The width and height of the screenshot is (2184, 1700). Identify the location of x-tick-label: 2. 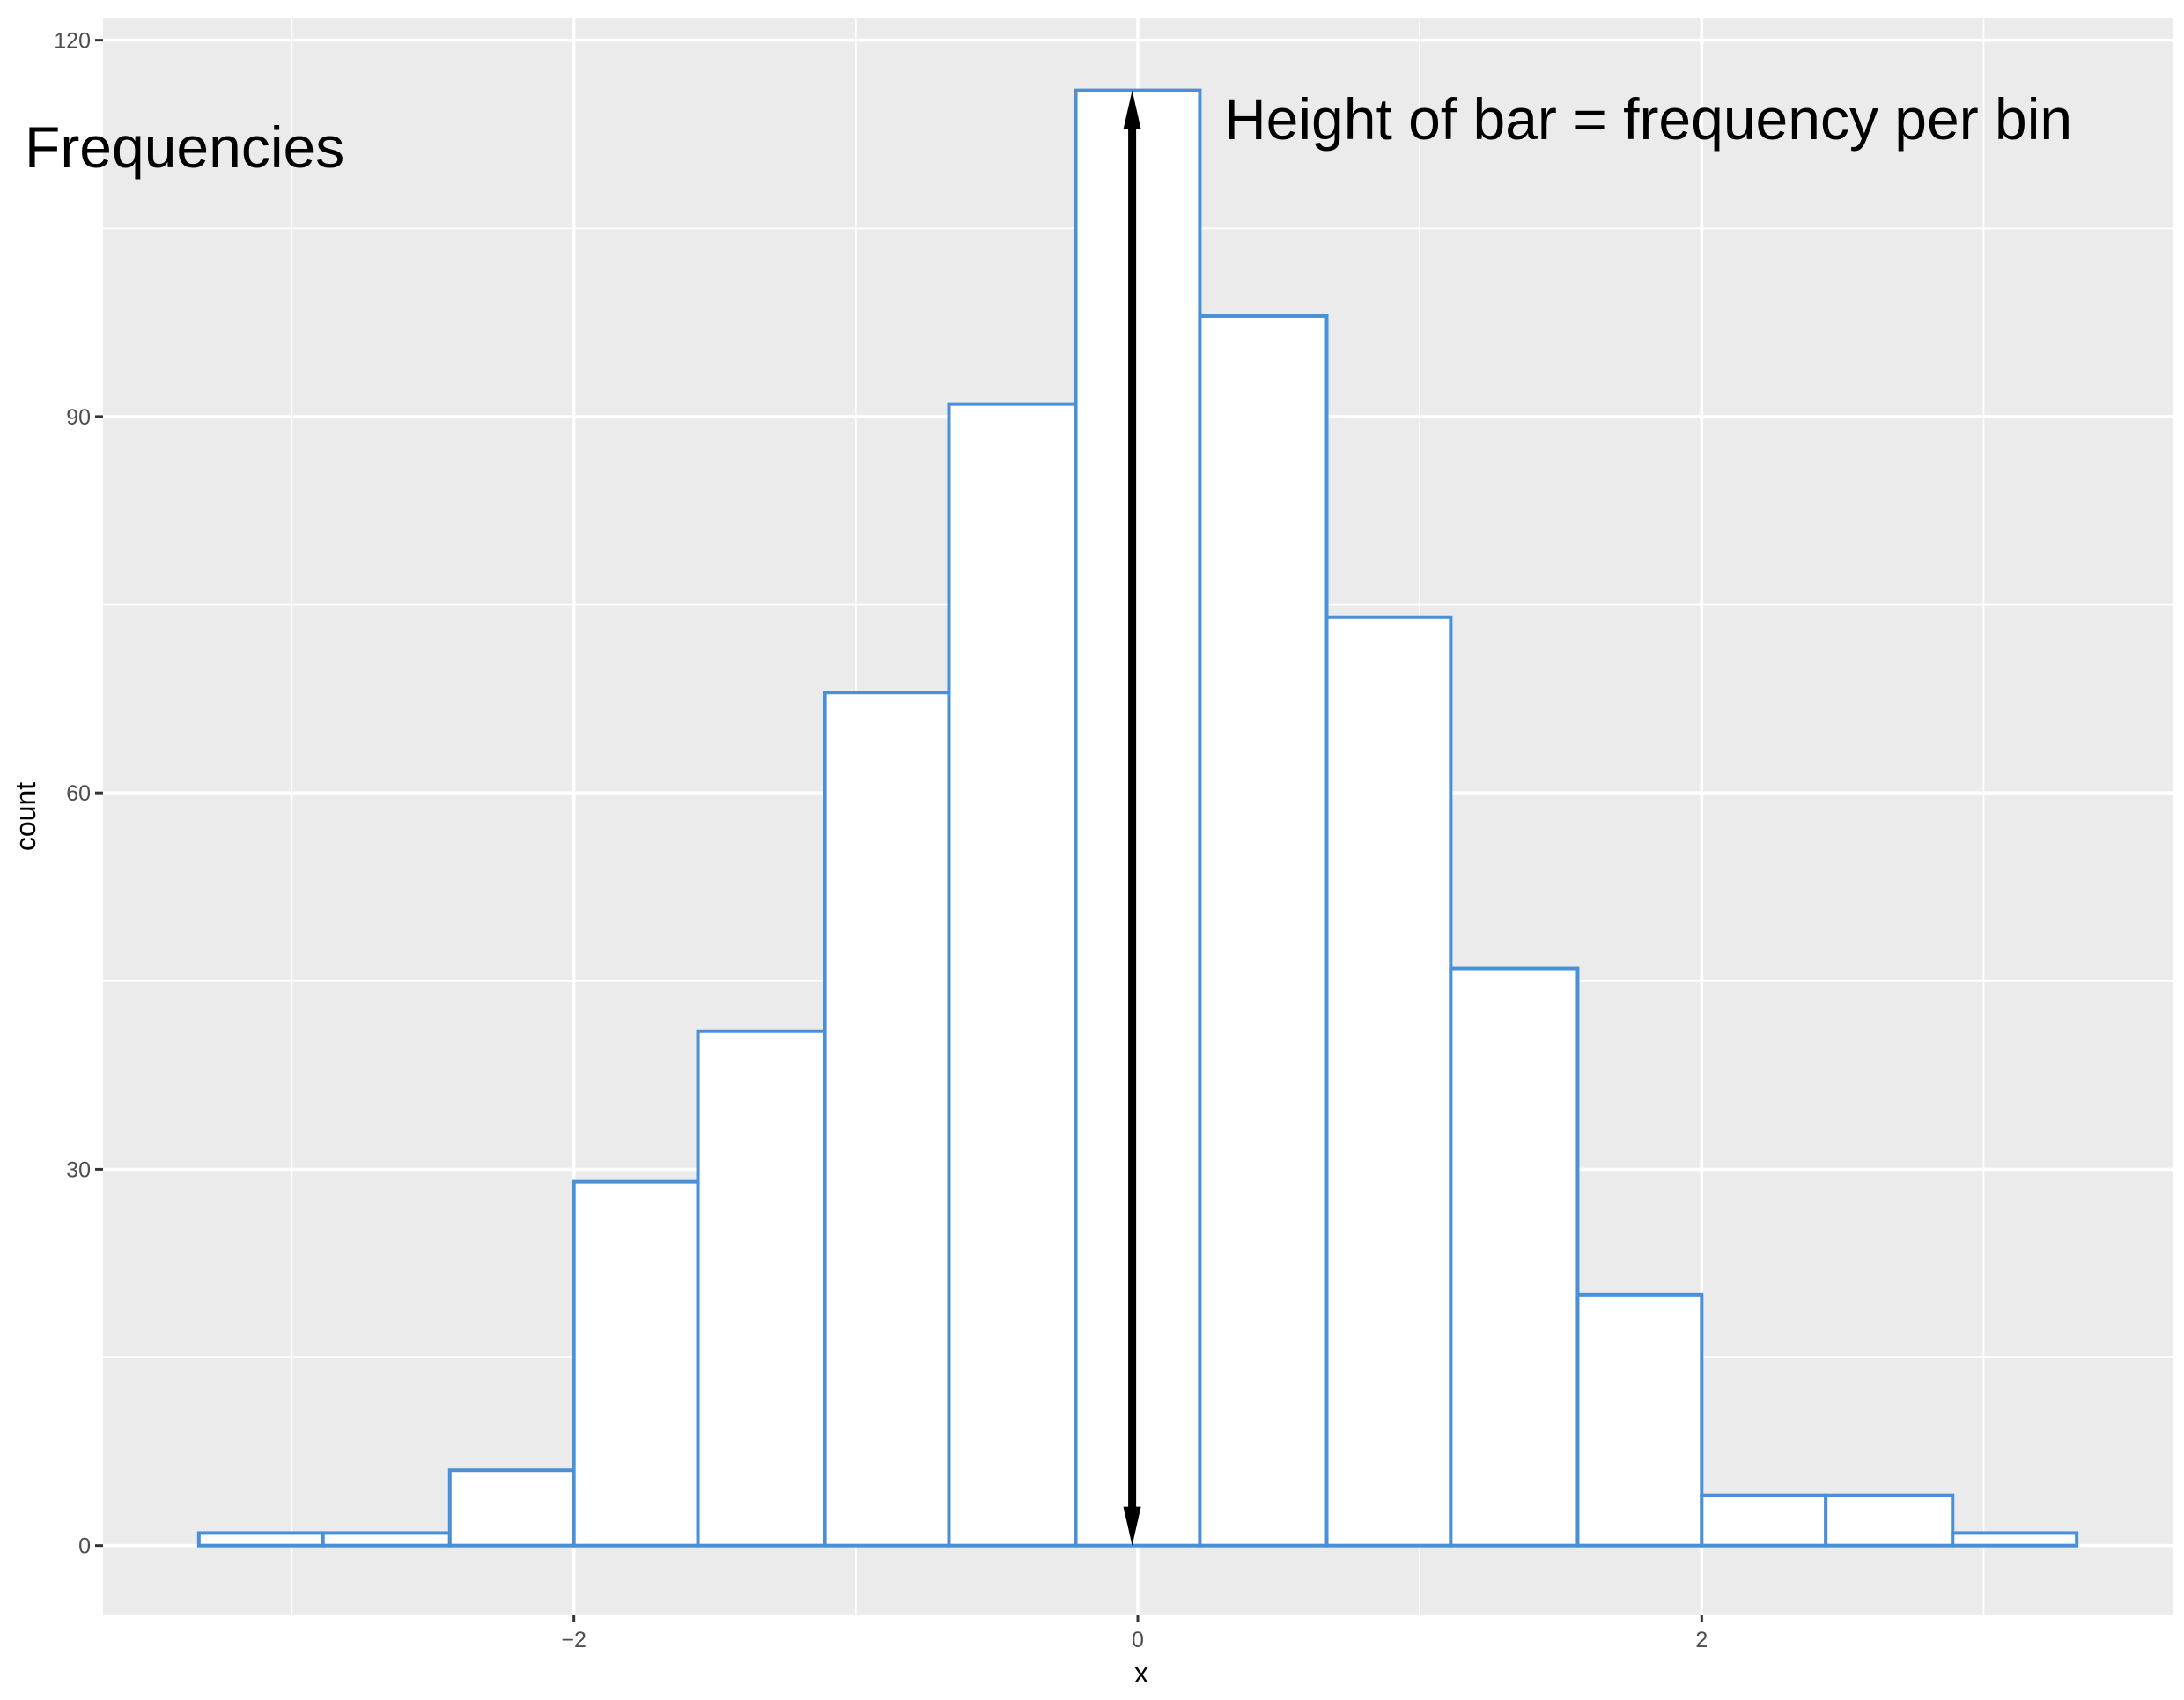
(1701, 1640).